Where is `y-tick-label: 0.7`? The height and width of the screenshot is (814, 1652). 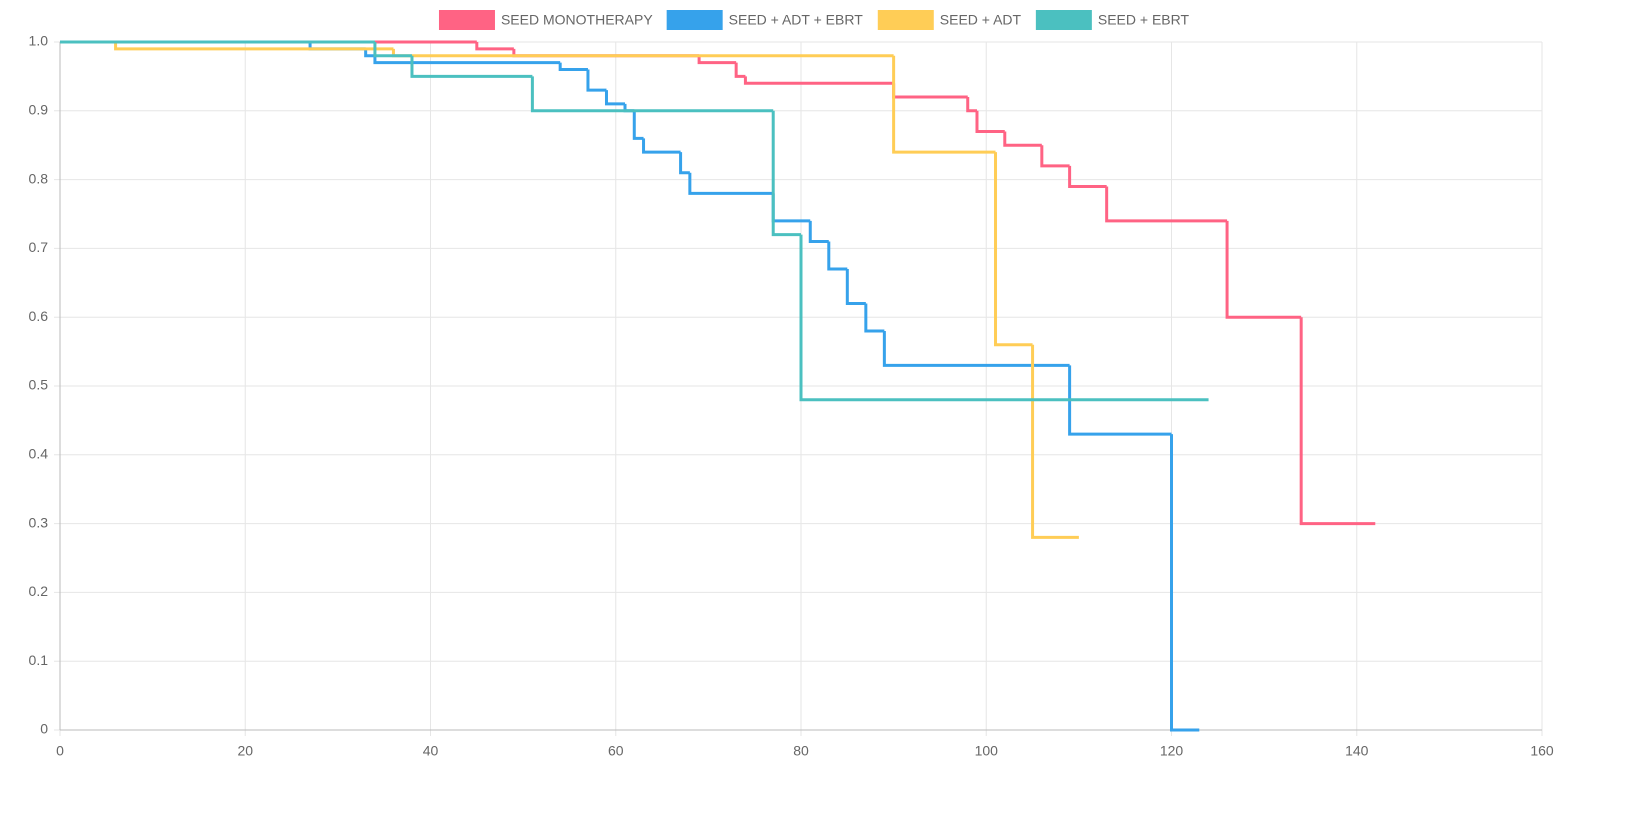
y-tick-label: 0.7 is located at coordinates (39, 247).